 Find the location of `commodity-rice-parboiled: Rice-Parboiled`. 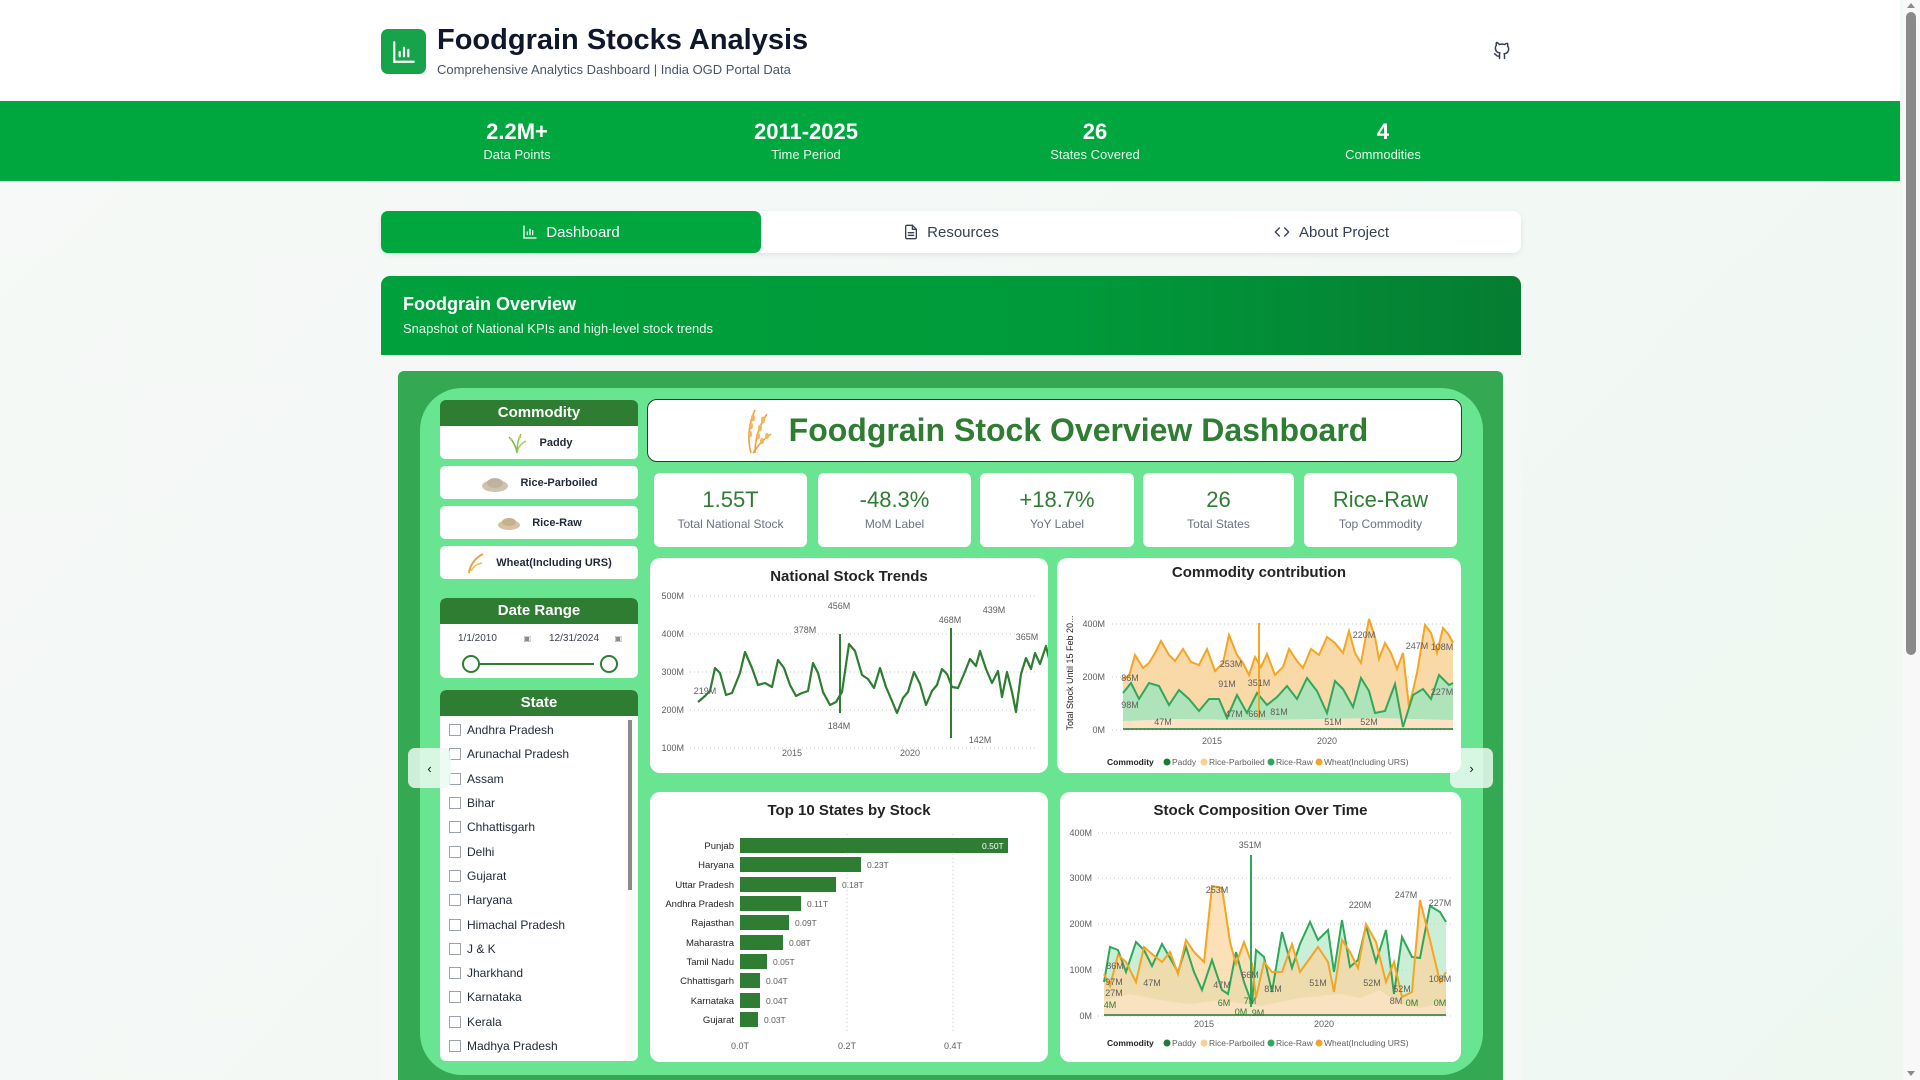

commodity-rice-parboiled: Rice-Parboiled is located at coordinates (539, 482).